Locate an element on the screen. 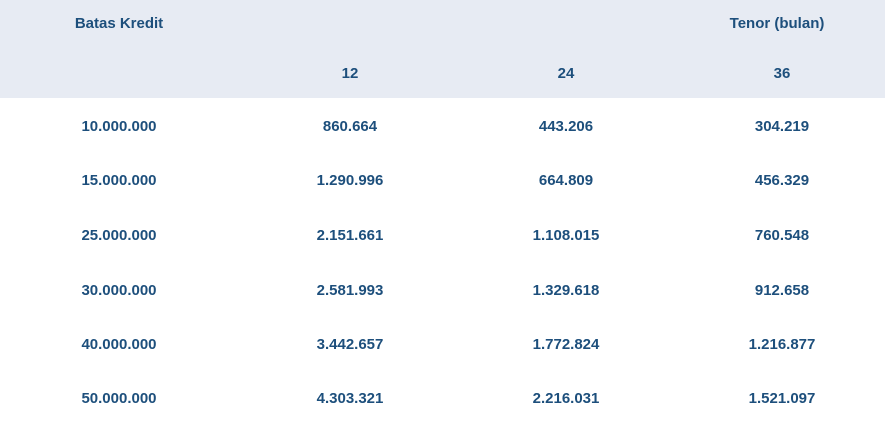 The width and height of the screenshot is (885, 426). installment: 1.329.618 is located at coordinates (566, 290).